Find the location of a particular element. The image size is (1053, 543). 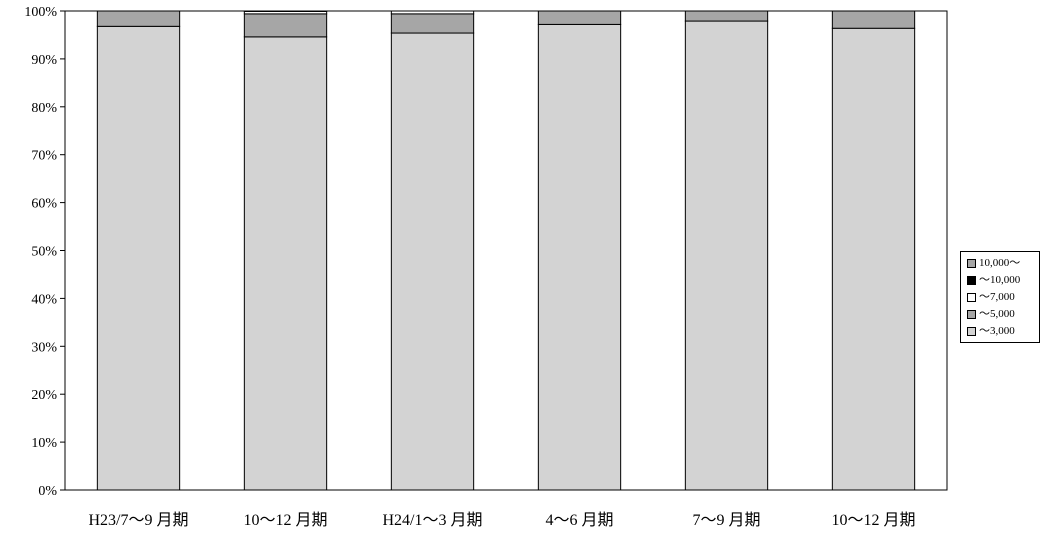

y-tick-label: 70% is located at coordinates (44, 156).